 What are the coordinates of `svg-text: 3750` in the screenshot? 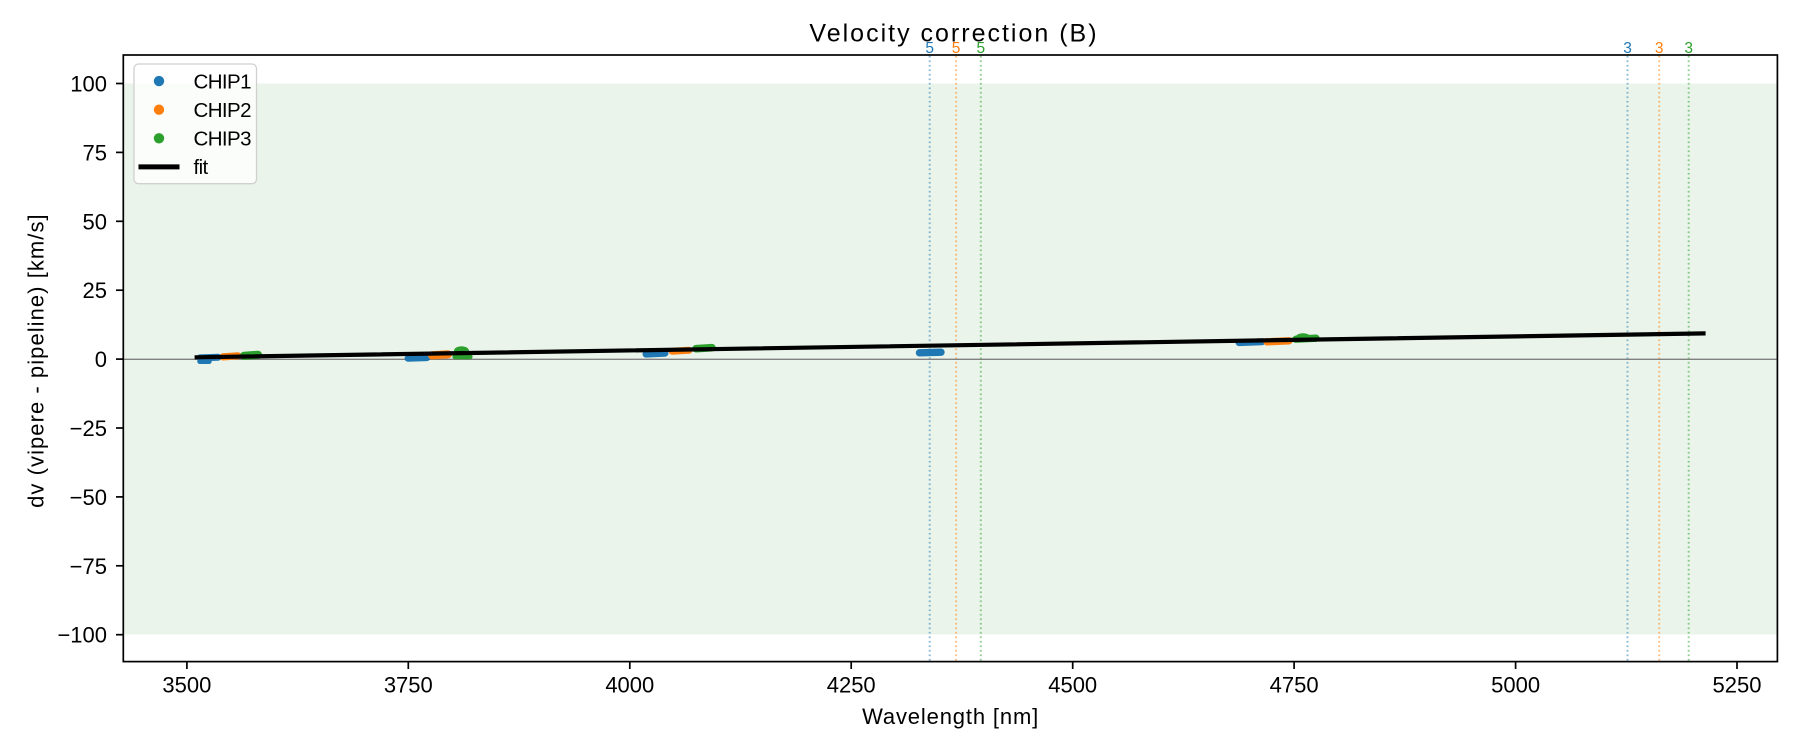 It's located at (408, 685).